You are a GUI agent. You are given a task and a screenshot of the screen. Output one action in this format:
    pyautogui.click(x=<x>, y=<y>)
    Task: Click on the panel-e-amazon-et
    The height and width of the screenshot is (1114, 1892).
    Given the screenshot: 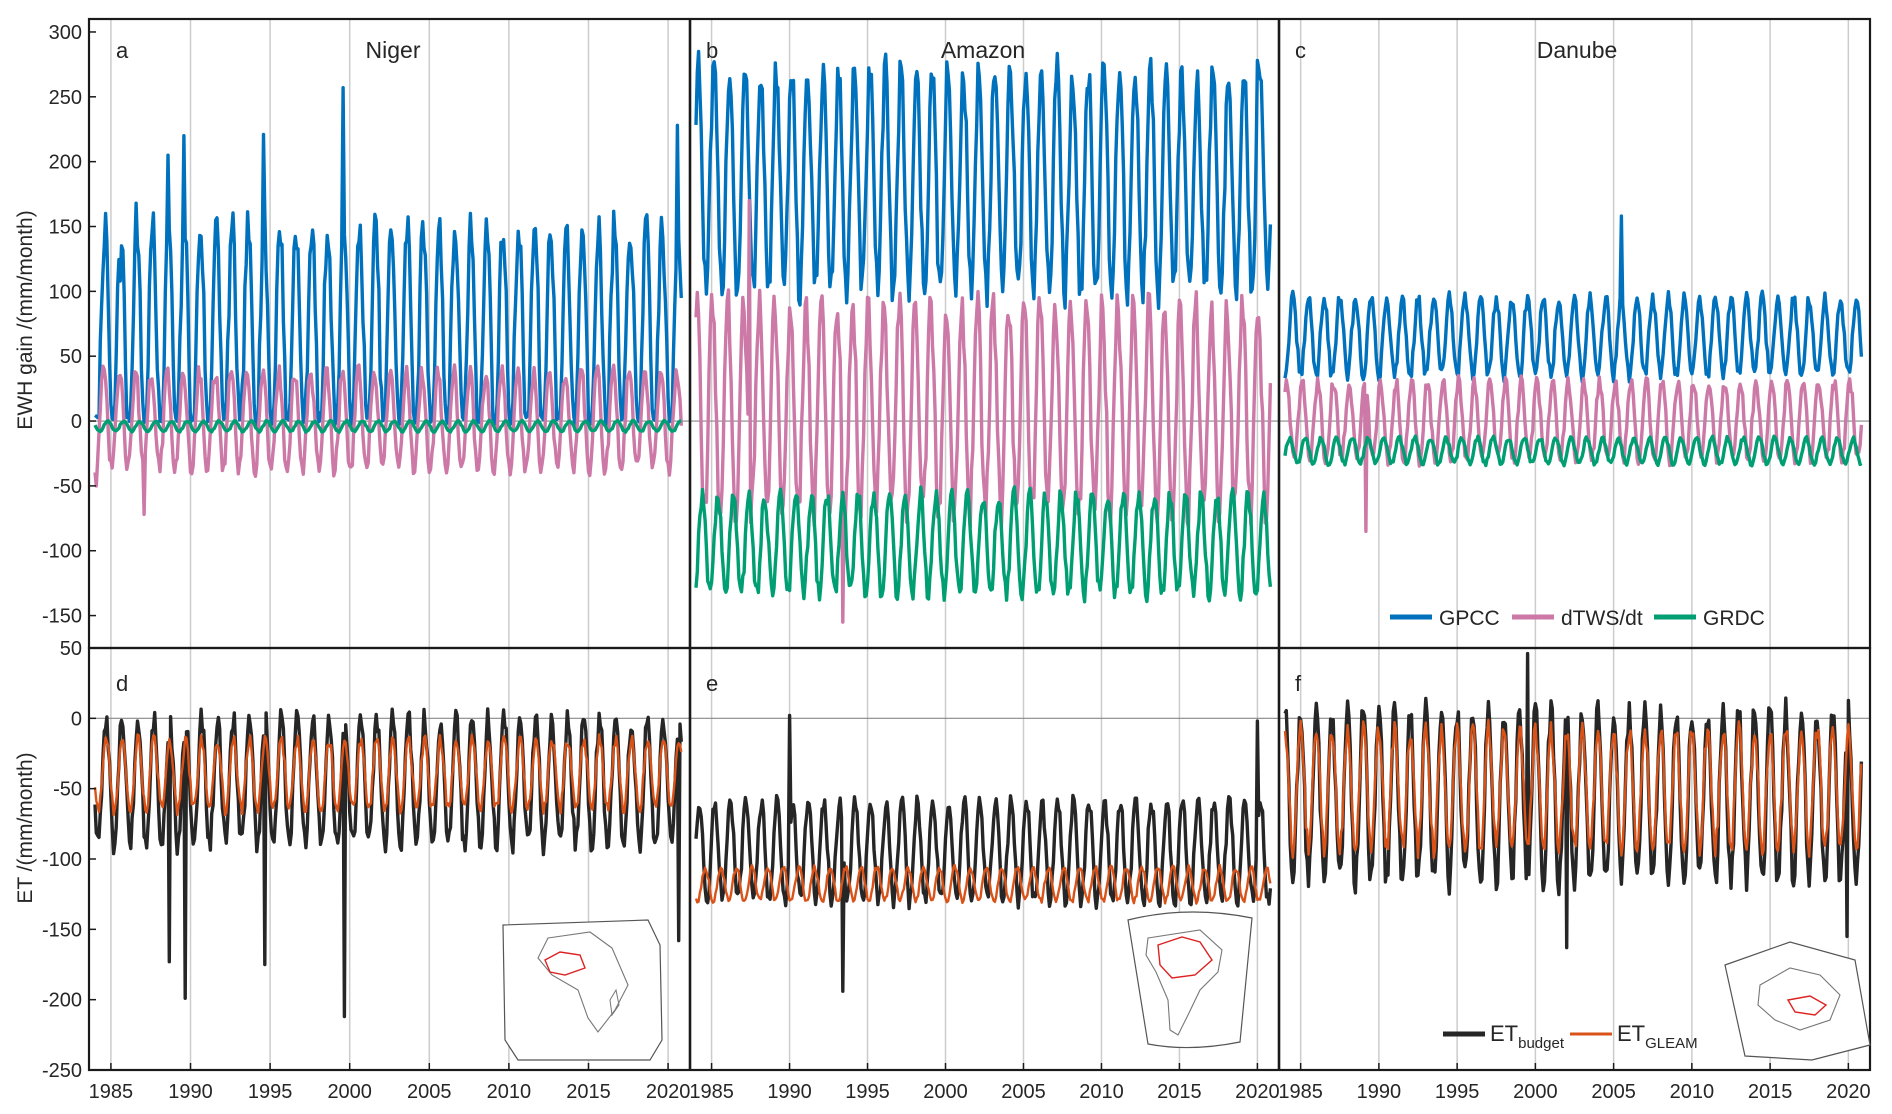 What is the action you would take?
    pyautogui.click(x=984, y=859)
    